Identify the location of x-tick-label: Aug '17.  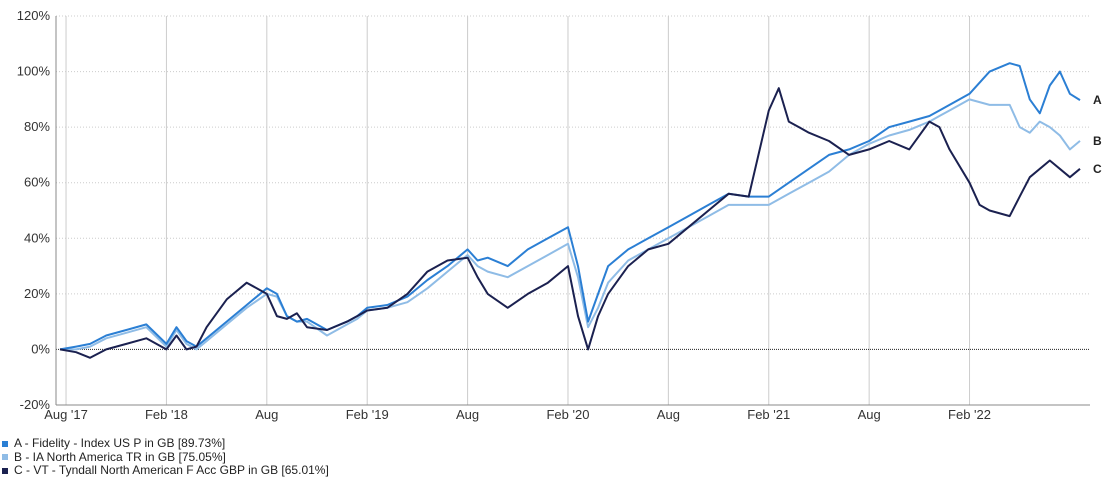
(66, 414).